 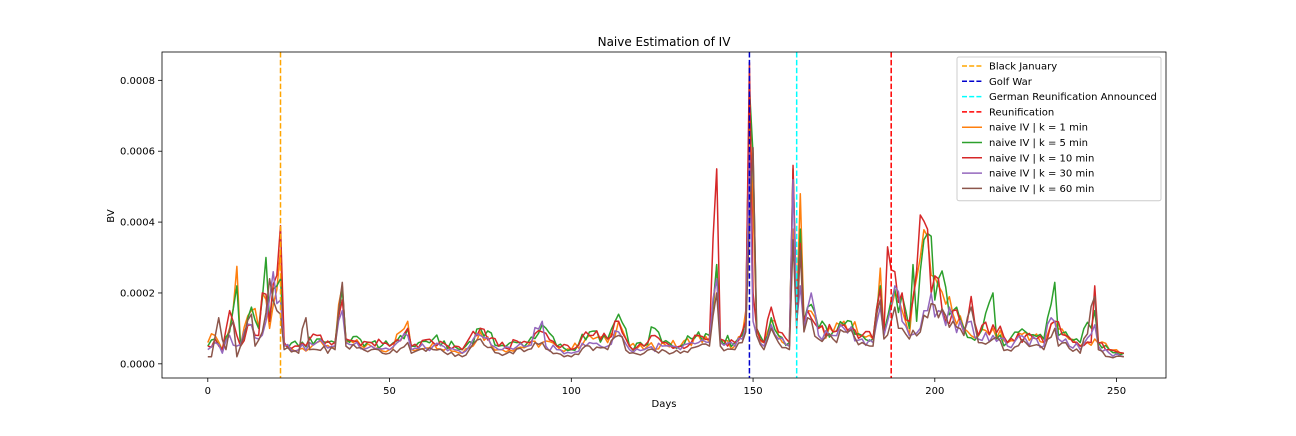 I want to click on x-tick-label: 150, so click(x=753, y=391).